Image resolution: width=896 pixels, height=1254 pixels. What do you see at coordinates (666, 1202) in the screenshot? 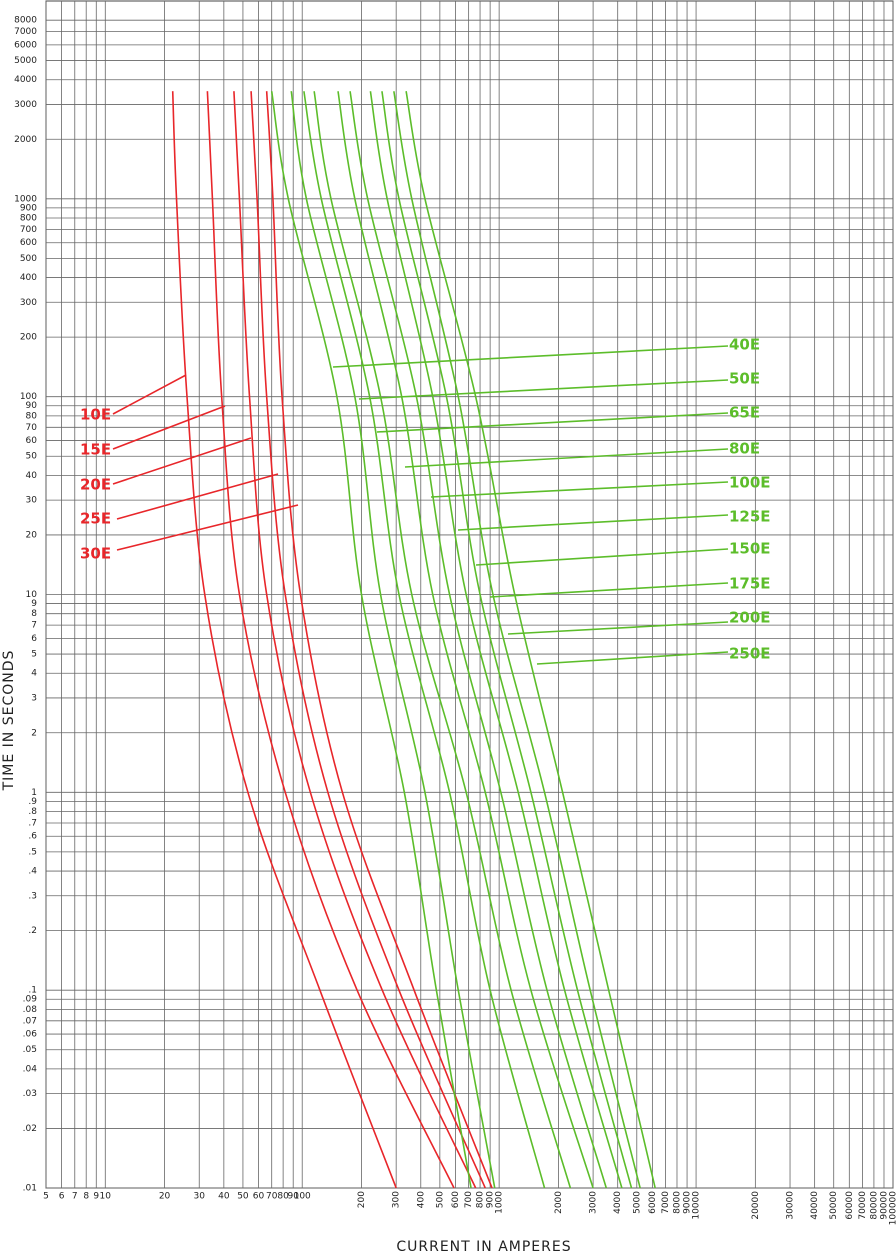
I see `x-tick-label: 7000` at bounding box center [666, 1202].